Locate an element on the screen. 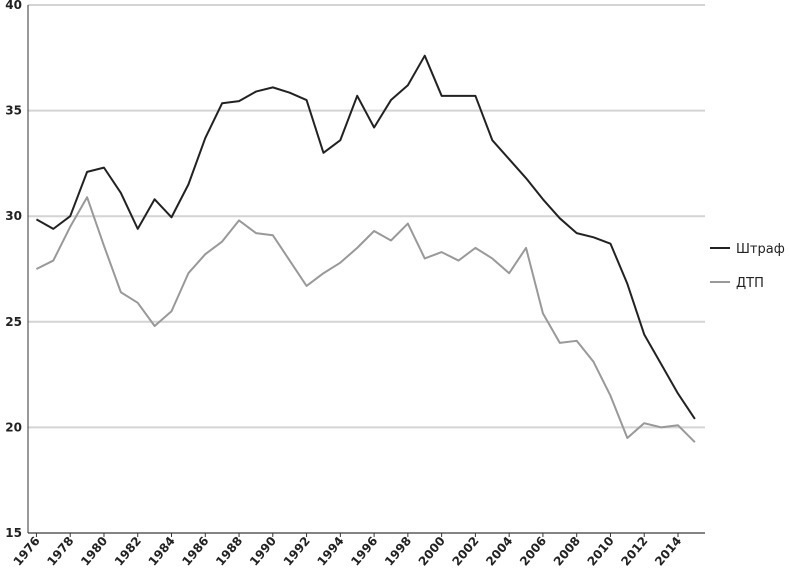 This screenshot has width=790, height=577. x-tick-label: 2012 is located at coordinates (634, 551).